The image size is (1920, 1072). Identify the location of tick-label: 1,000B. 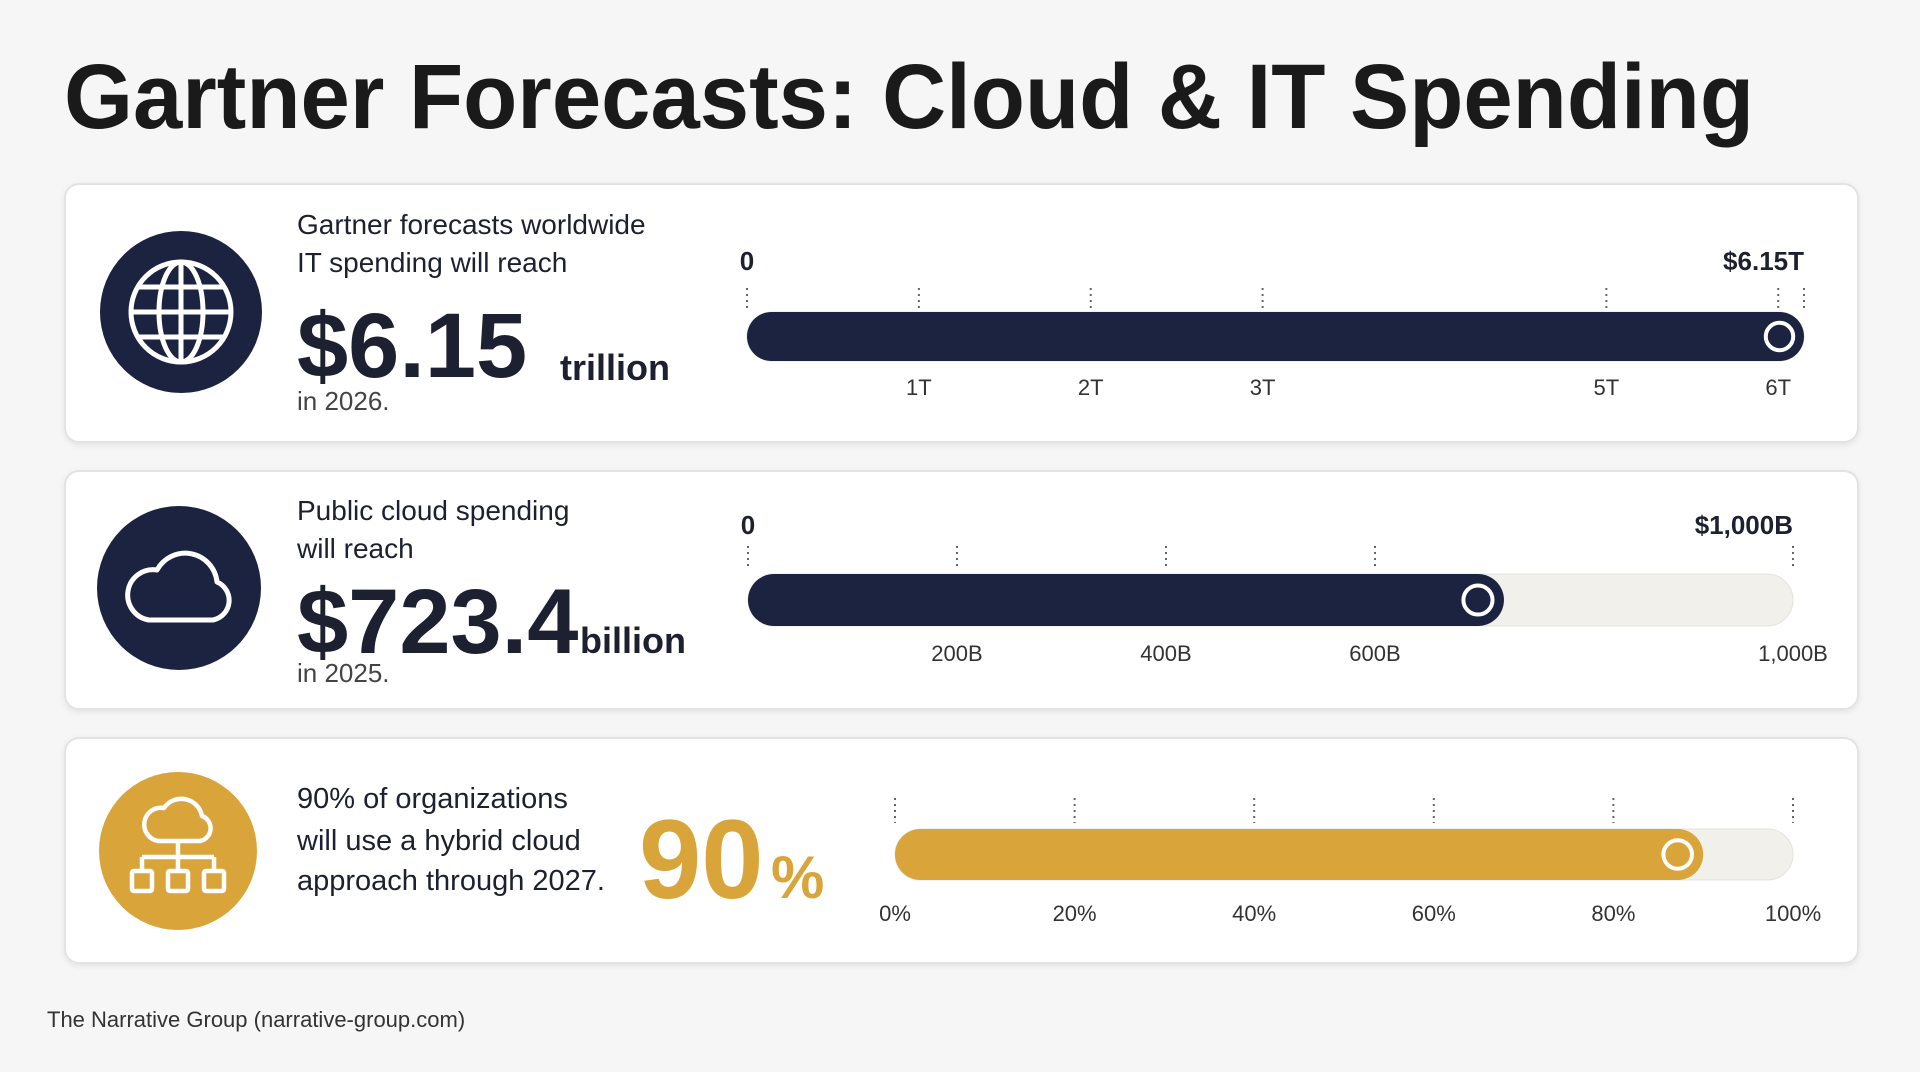
(1793, 653).